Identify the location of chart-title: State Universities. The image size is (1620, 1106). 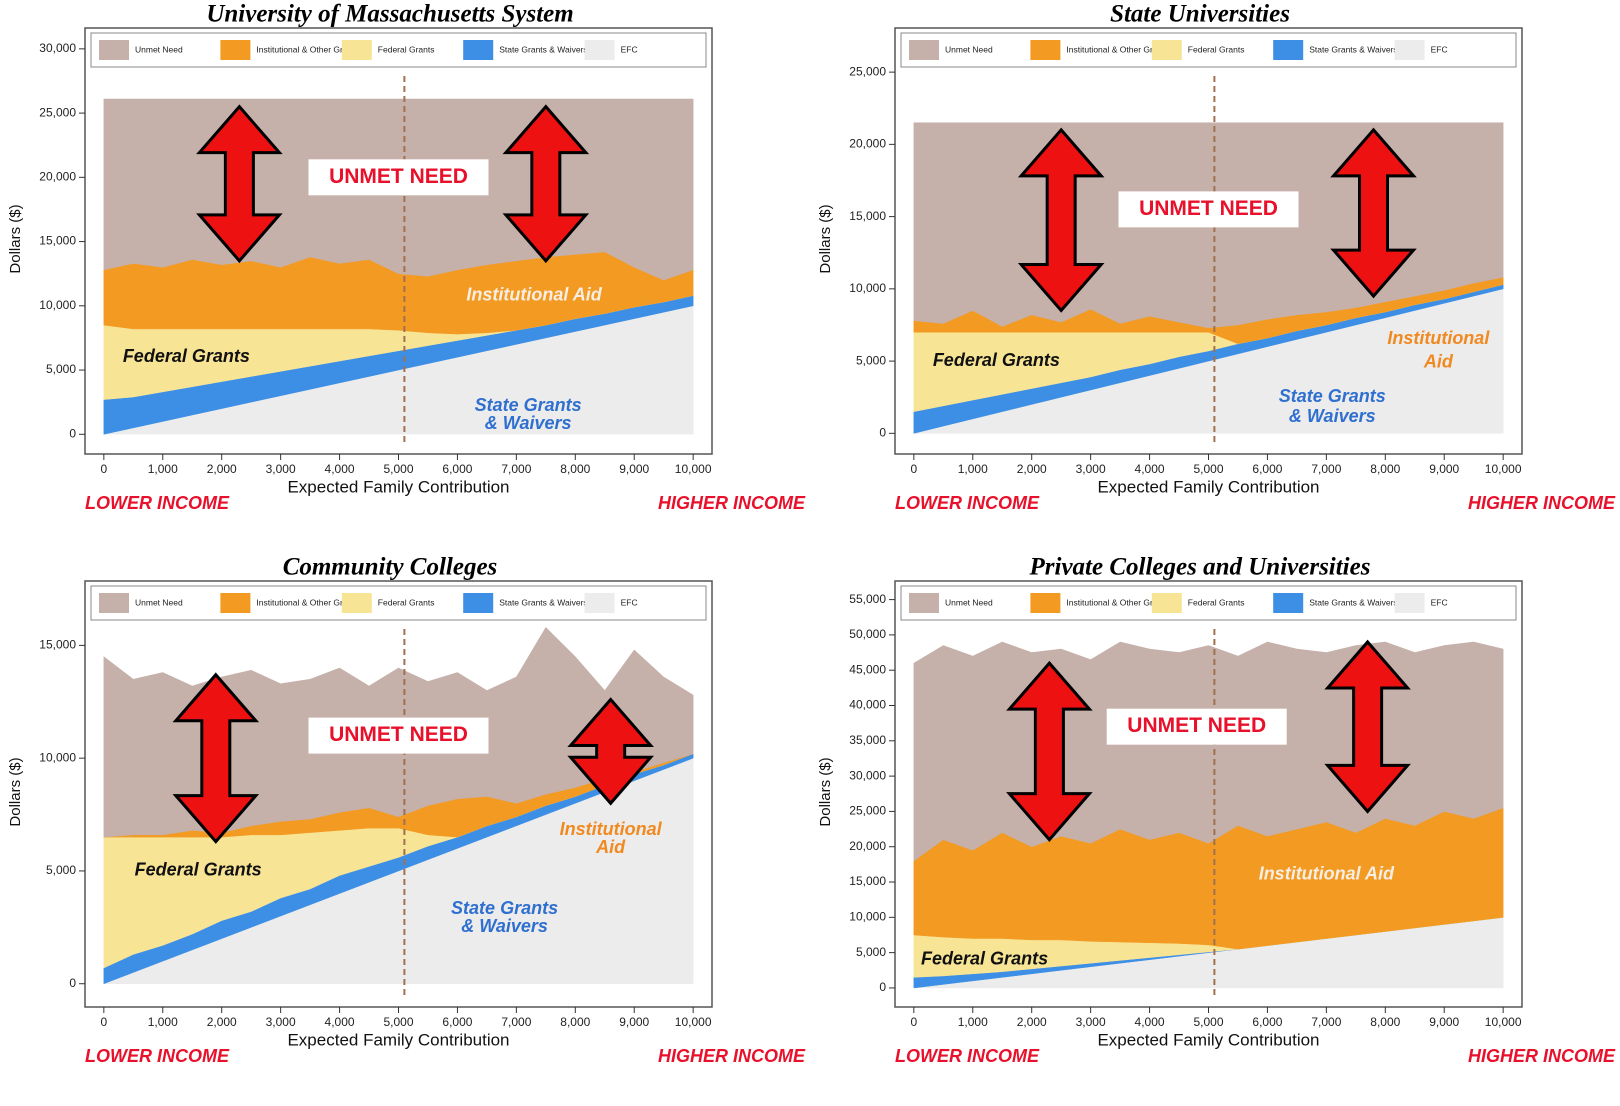
(1200, 14).